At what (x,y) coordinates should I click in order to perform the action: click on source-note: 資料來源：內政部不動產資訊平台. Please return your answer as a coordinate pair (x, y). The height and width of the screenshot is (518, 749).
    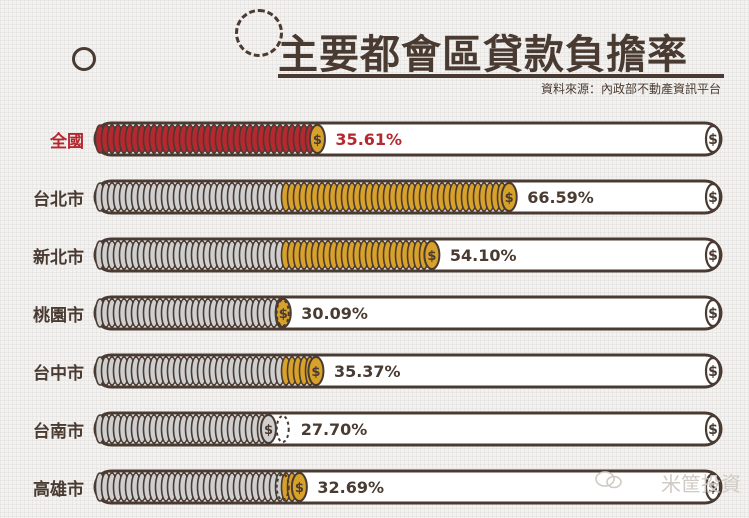
    Looking at the image, I should click on (630, 89).